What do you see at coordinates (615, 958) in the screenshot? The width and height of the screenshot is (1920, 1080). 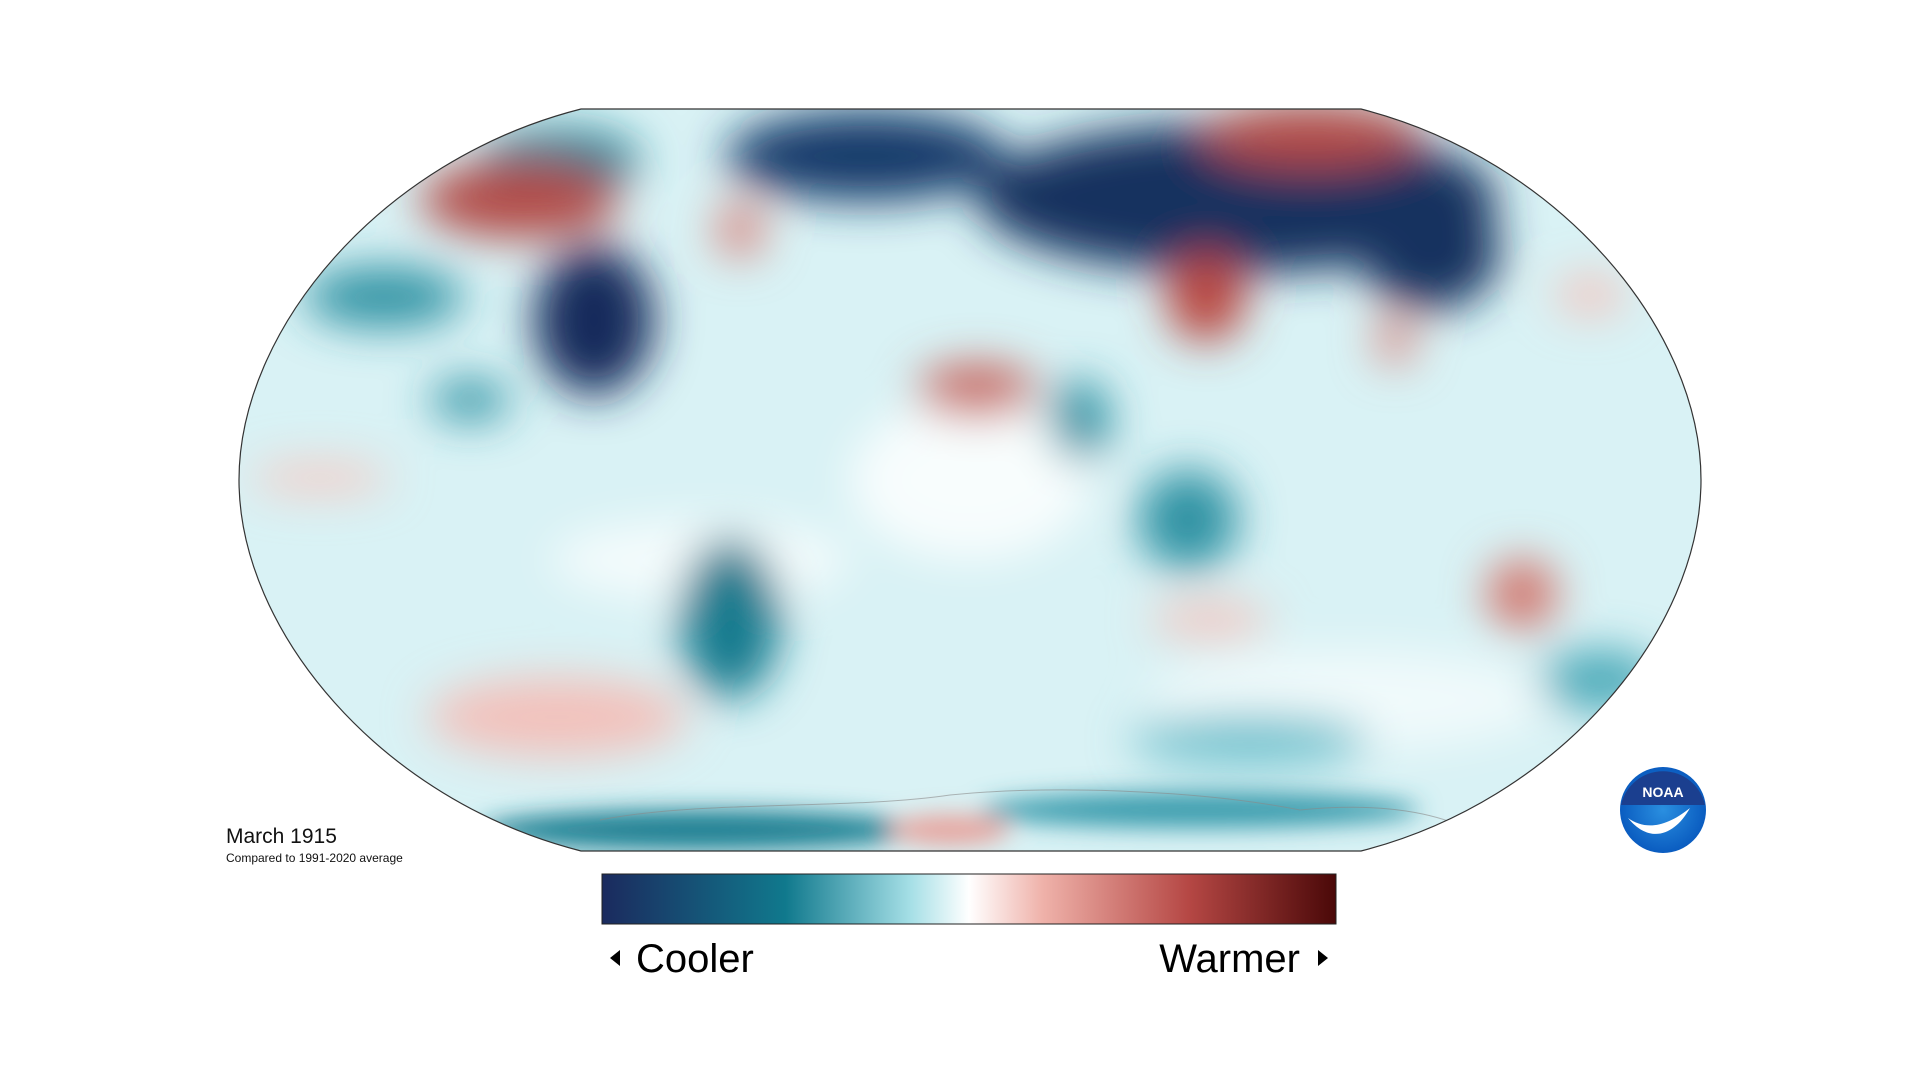 I see `cool-arrow` at bounding box center [615, 958].